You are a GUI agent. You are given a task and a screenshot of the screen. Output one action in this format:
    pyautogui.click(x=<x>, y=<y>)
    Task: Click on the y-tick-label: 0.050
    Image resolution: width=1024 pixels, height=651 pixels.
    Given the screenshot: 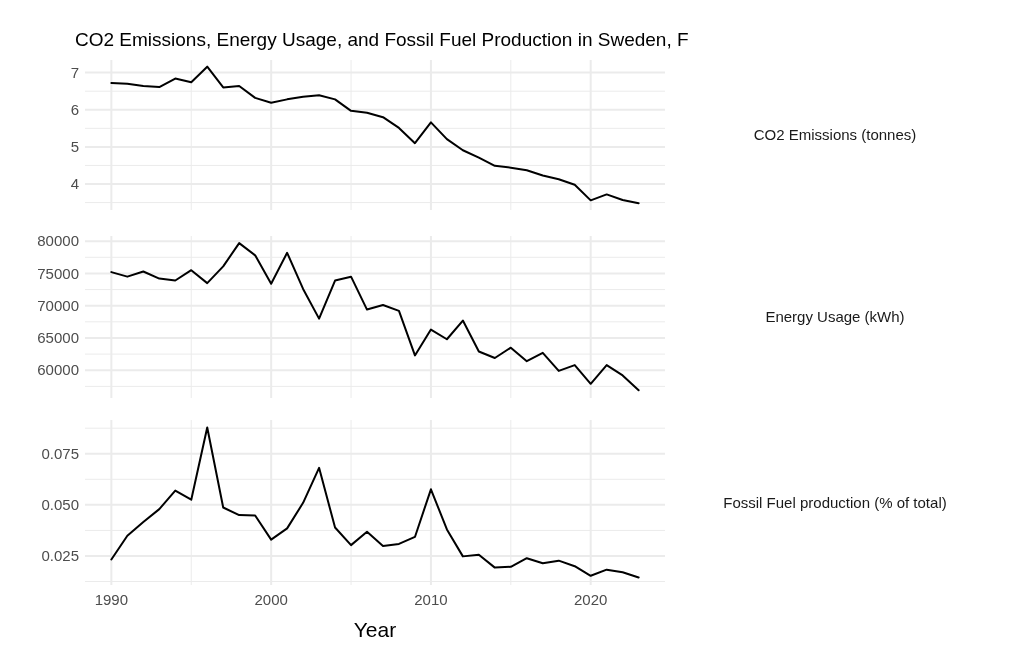 What is the action you would take?
    pyautogui.click(x=60, y=505)
    